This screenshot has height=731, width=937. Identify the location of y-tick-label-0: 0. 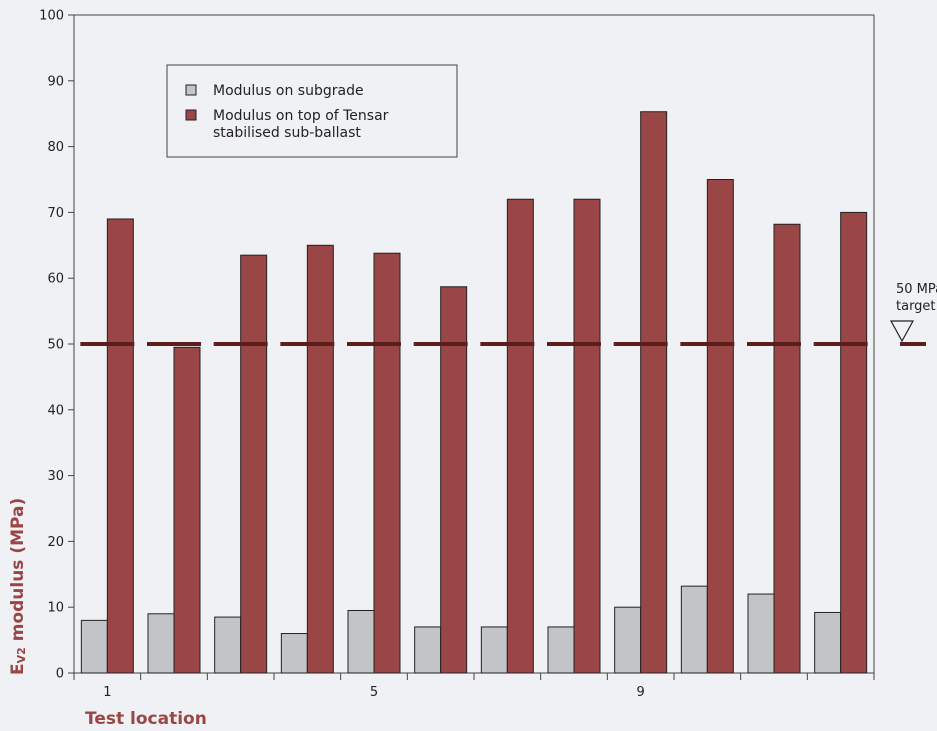
(60, 674).